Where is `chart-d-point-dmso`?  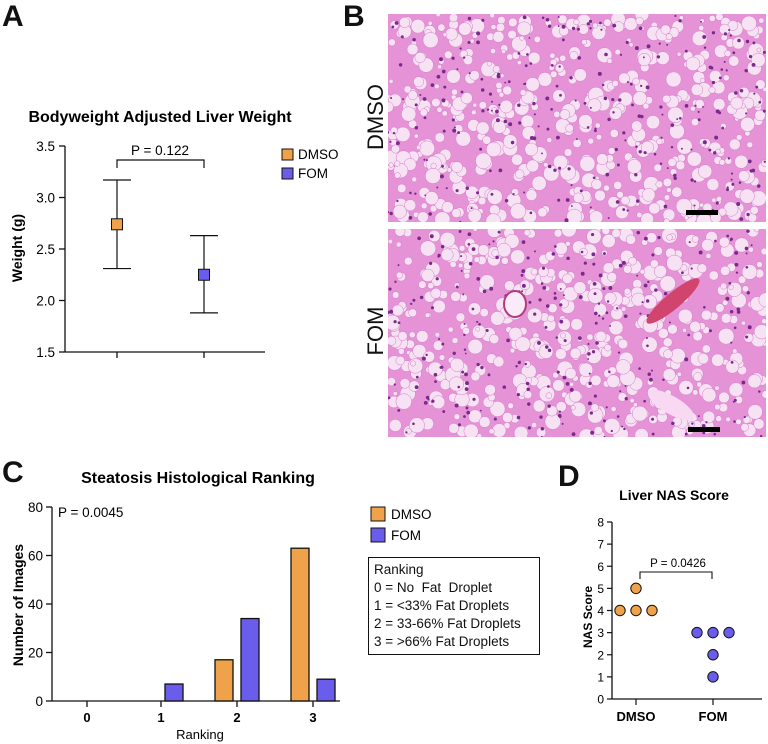 chart-d-point-dmso is located at coordinates (636, 610).